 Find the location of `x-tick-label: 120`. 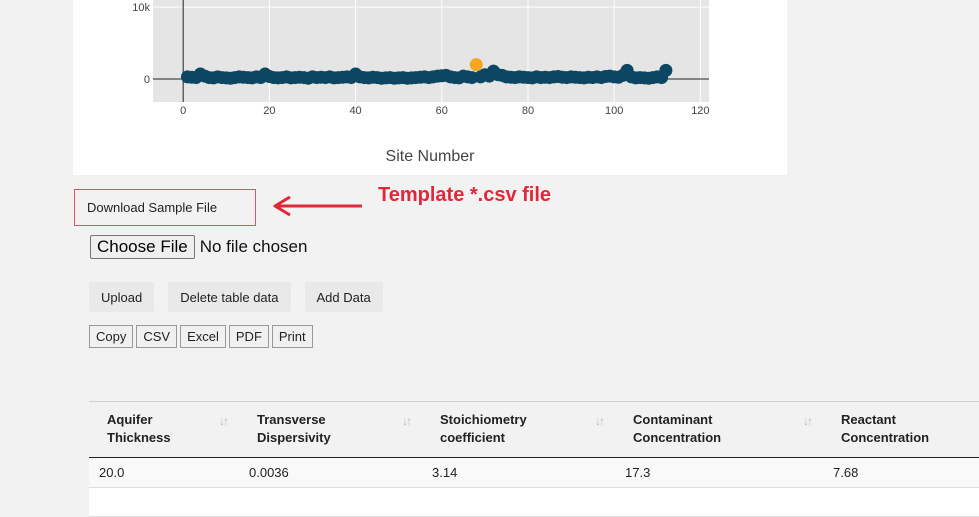

x-tick-label: 120 is located at coordinates (700, 111).